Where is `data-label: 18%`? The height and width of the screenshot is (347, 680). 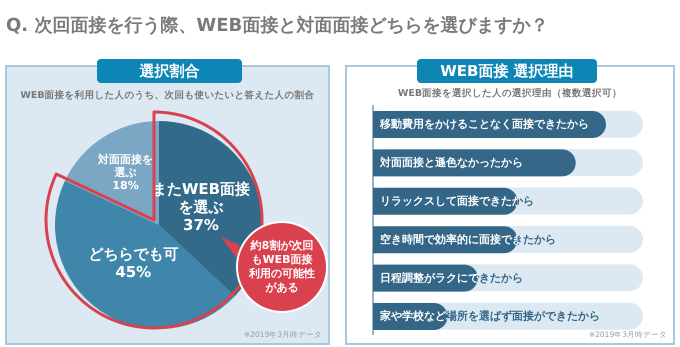
data-label: 18% is located at coordinates (125, 185).